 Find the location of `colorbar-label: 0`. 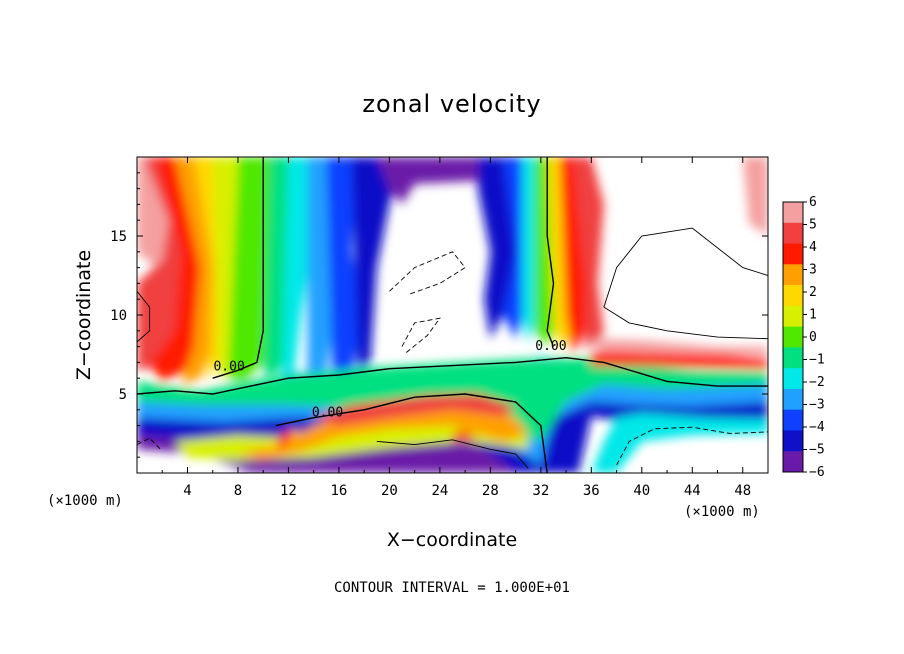

colorbar-label: 0 is located at coordinates (813, 337).